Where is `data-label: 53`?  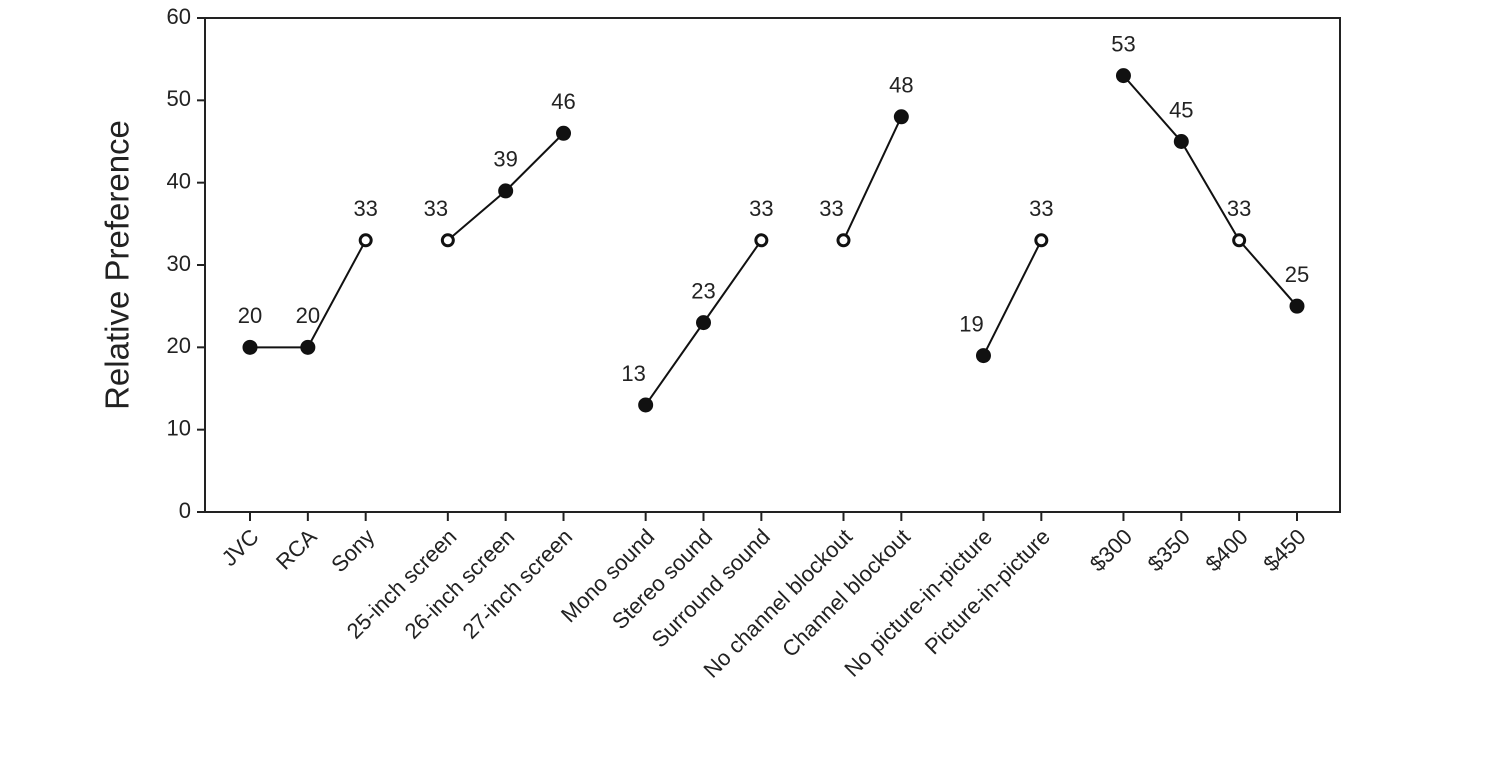
data-label: 53 is located at coordinates (1123, 43).